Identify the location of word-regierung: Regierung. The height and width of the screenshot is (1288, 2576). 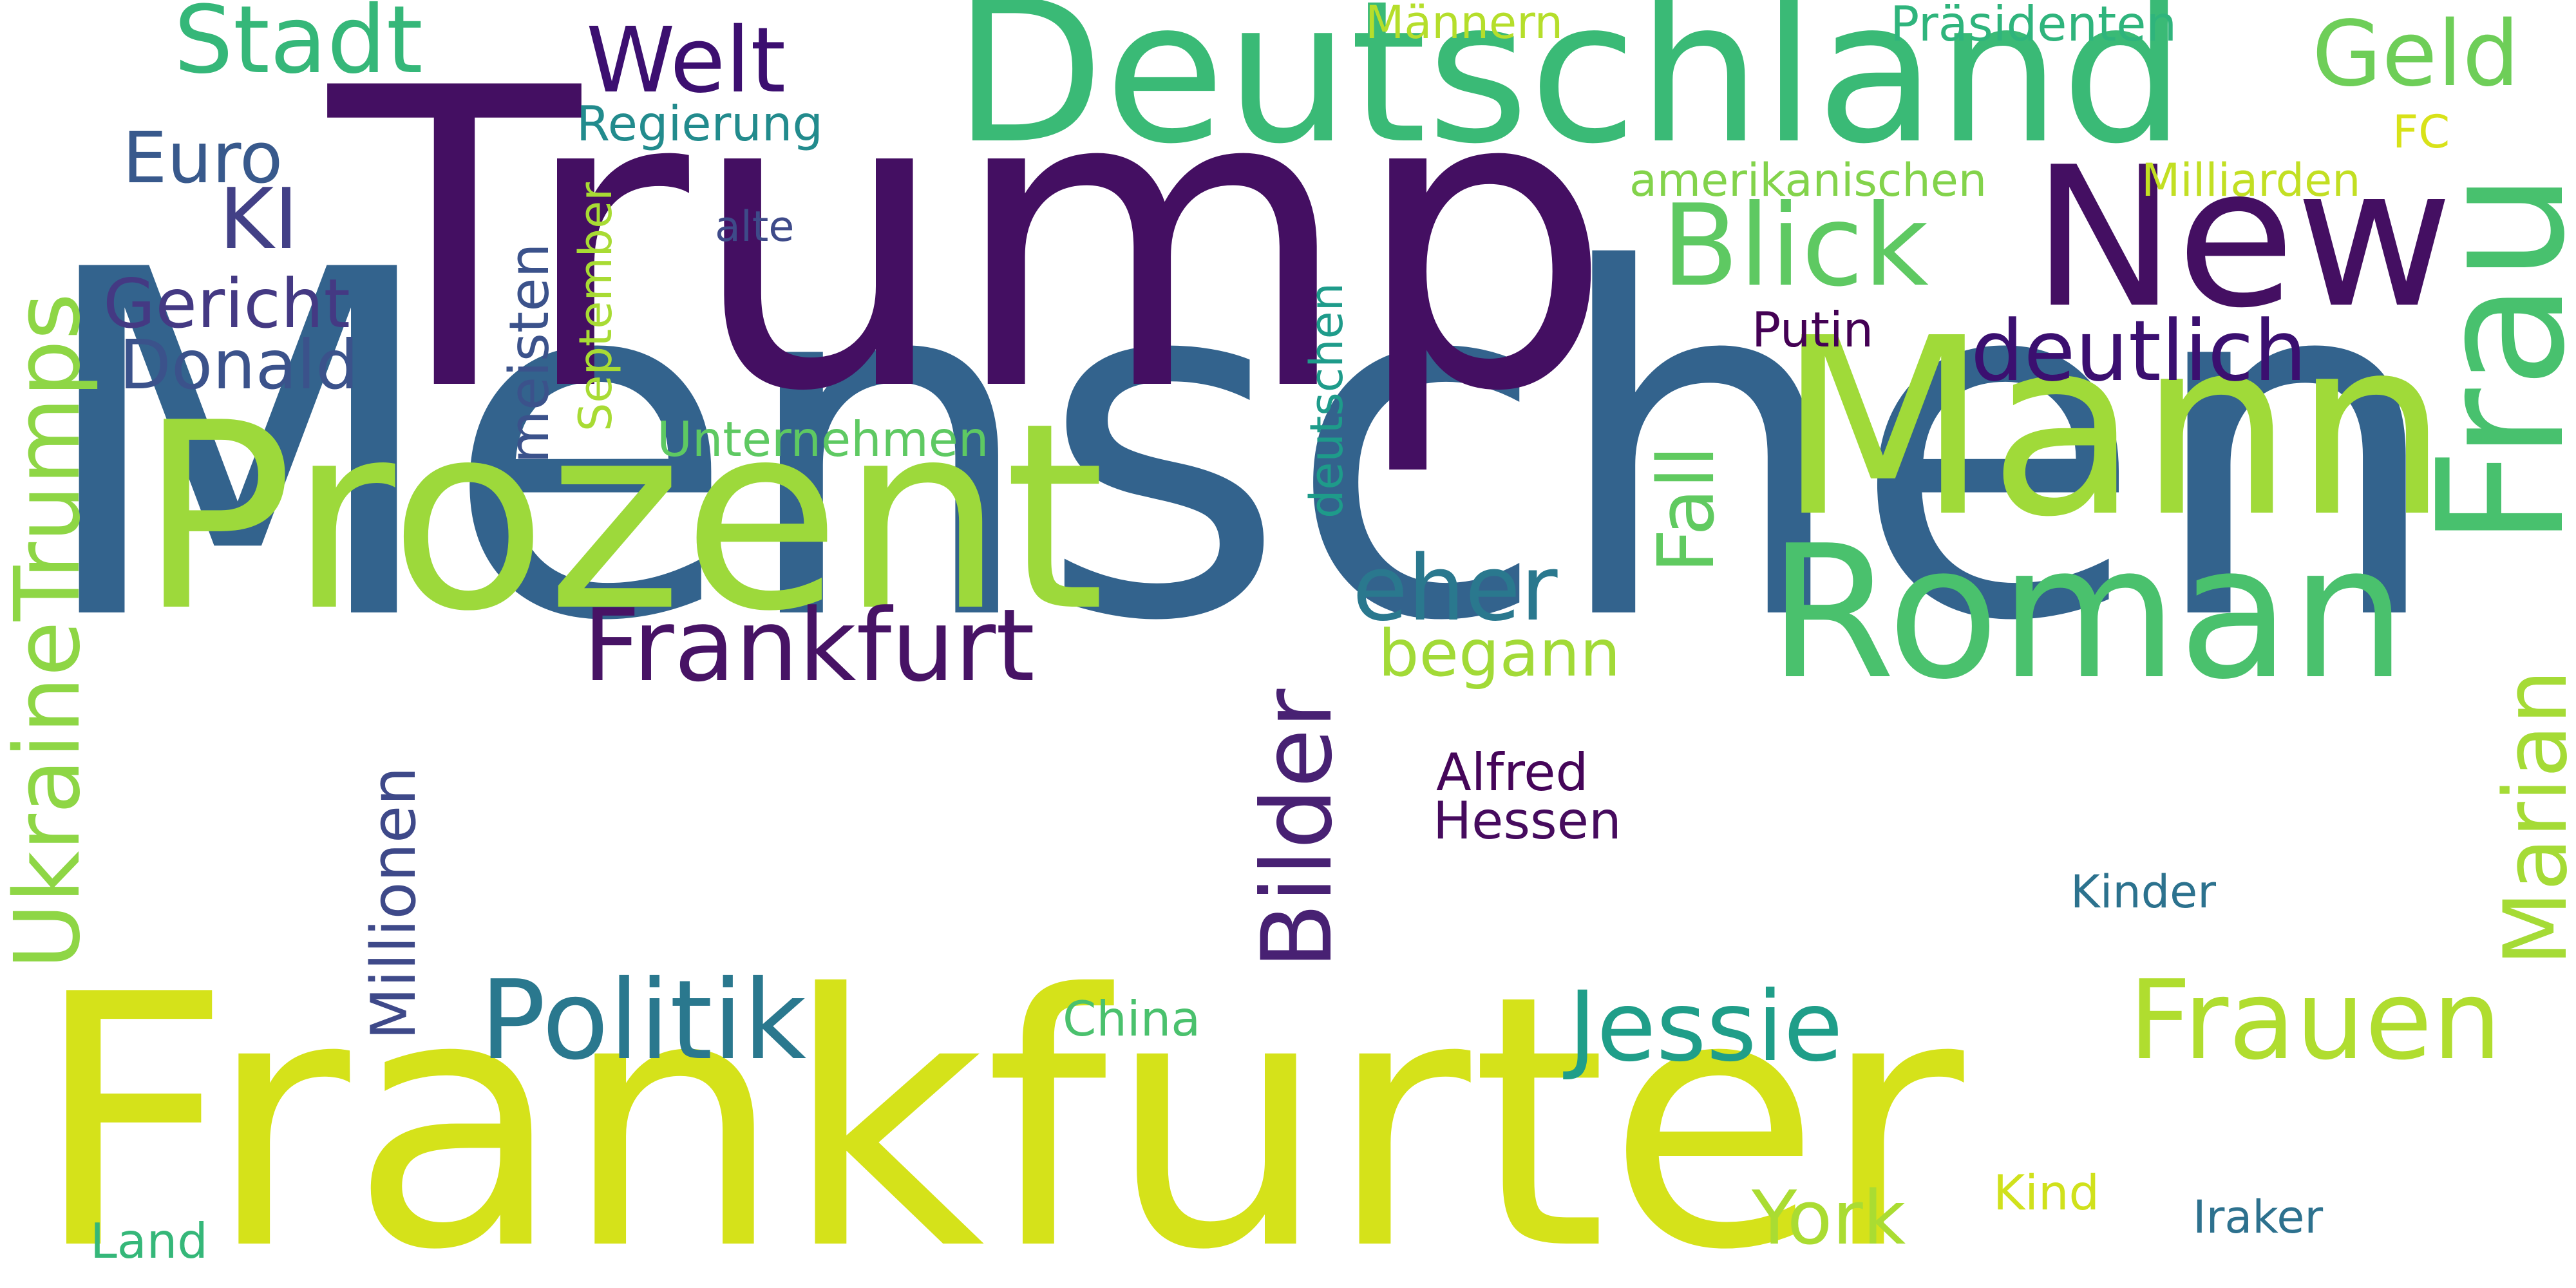
(699, 124).